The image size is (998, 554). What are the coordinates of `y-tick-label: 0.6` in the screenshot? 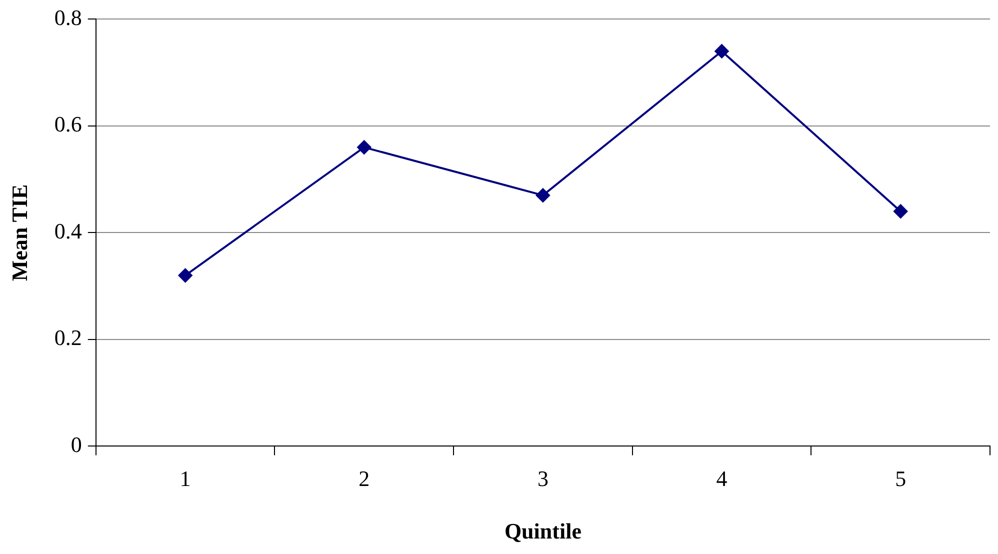 It's located at (68, 124).